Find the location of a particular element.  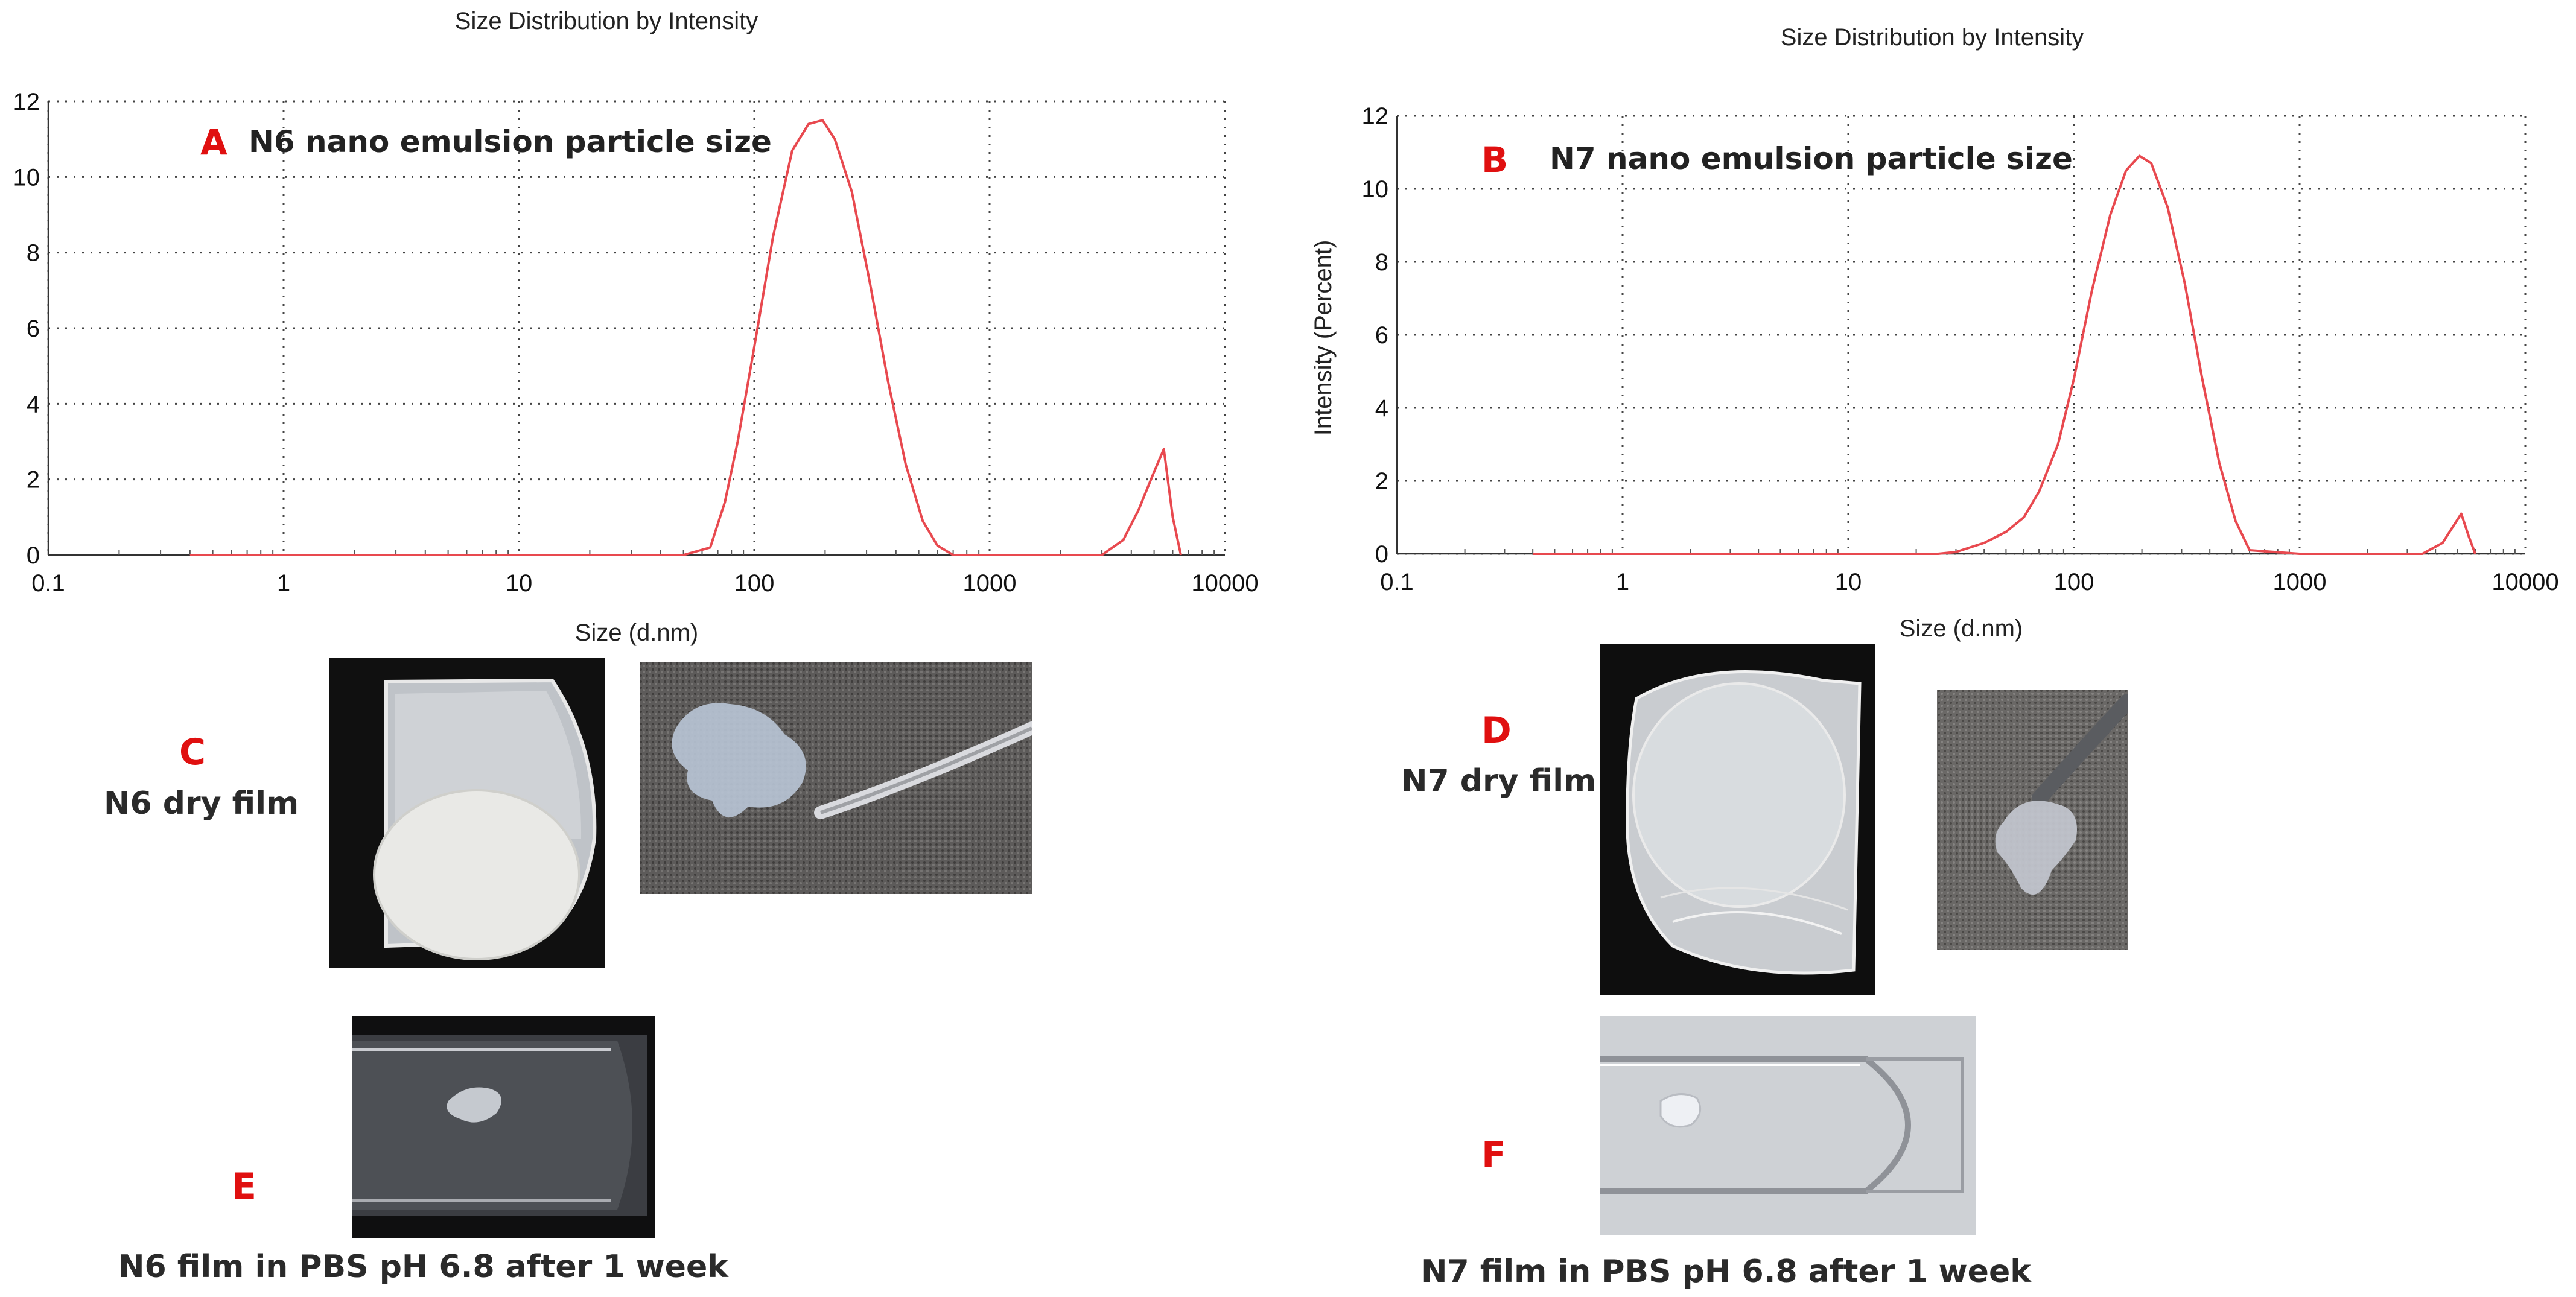

chart-a-x-axis-label: Size (d.nm) is located at coordinates (637, 633).